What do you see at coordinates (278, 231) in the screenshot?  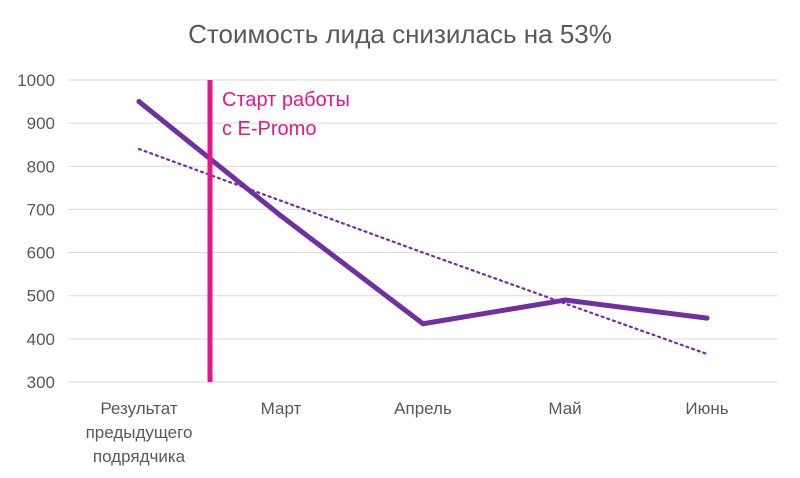 I see `annotation-layer: Старт работы с E-Promo` at bounding box center [278, 231].